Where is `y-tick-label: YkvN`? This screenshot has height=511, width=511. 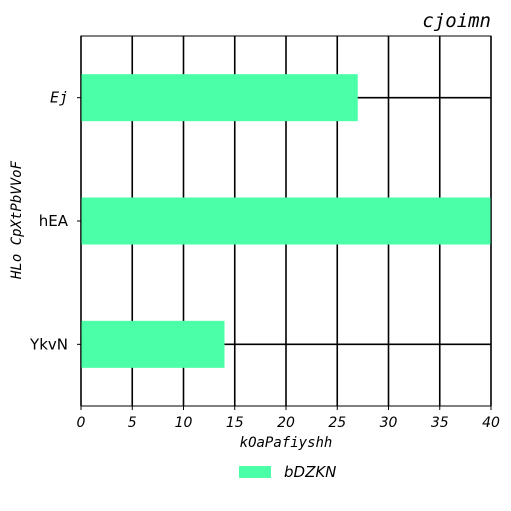
y-tick-label: YkvN is located at coordinates (48, 344).